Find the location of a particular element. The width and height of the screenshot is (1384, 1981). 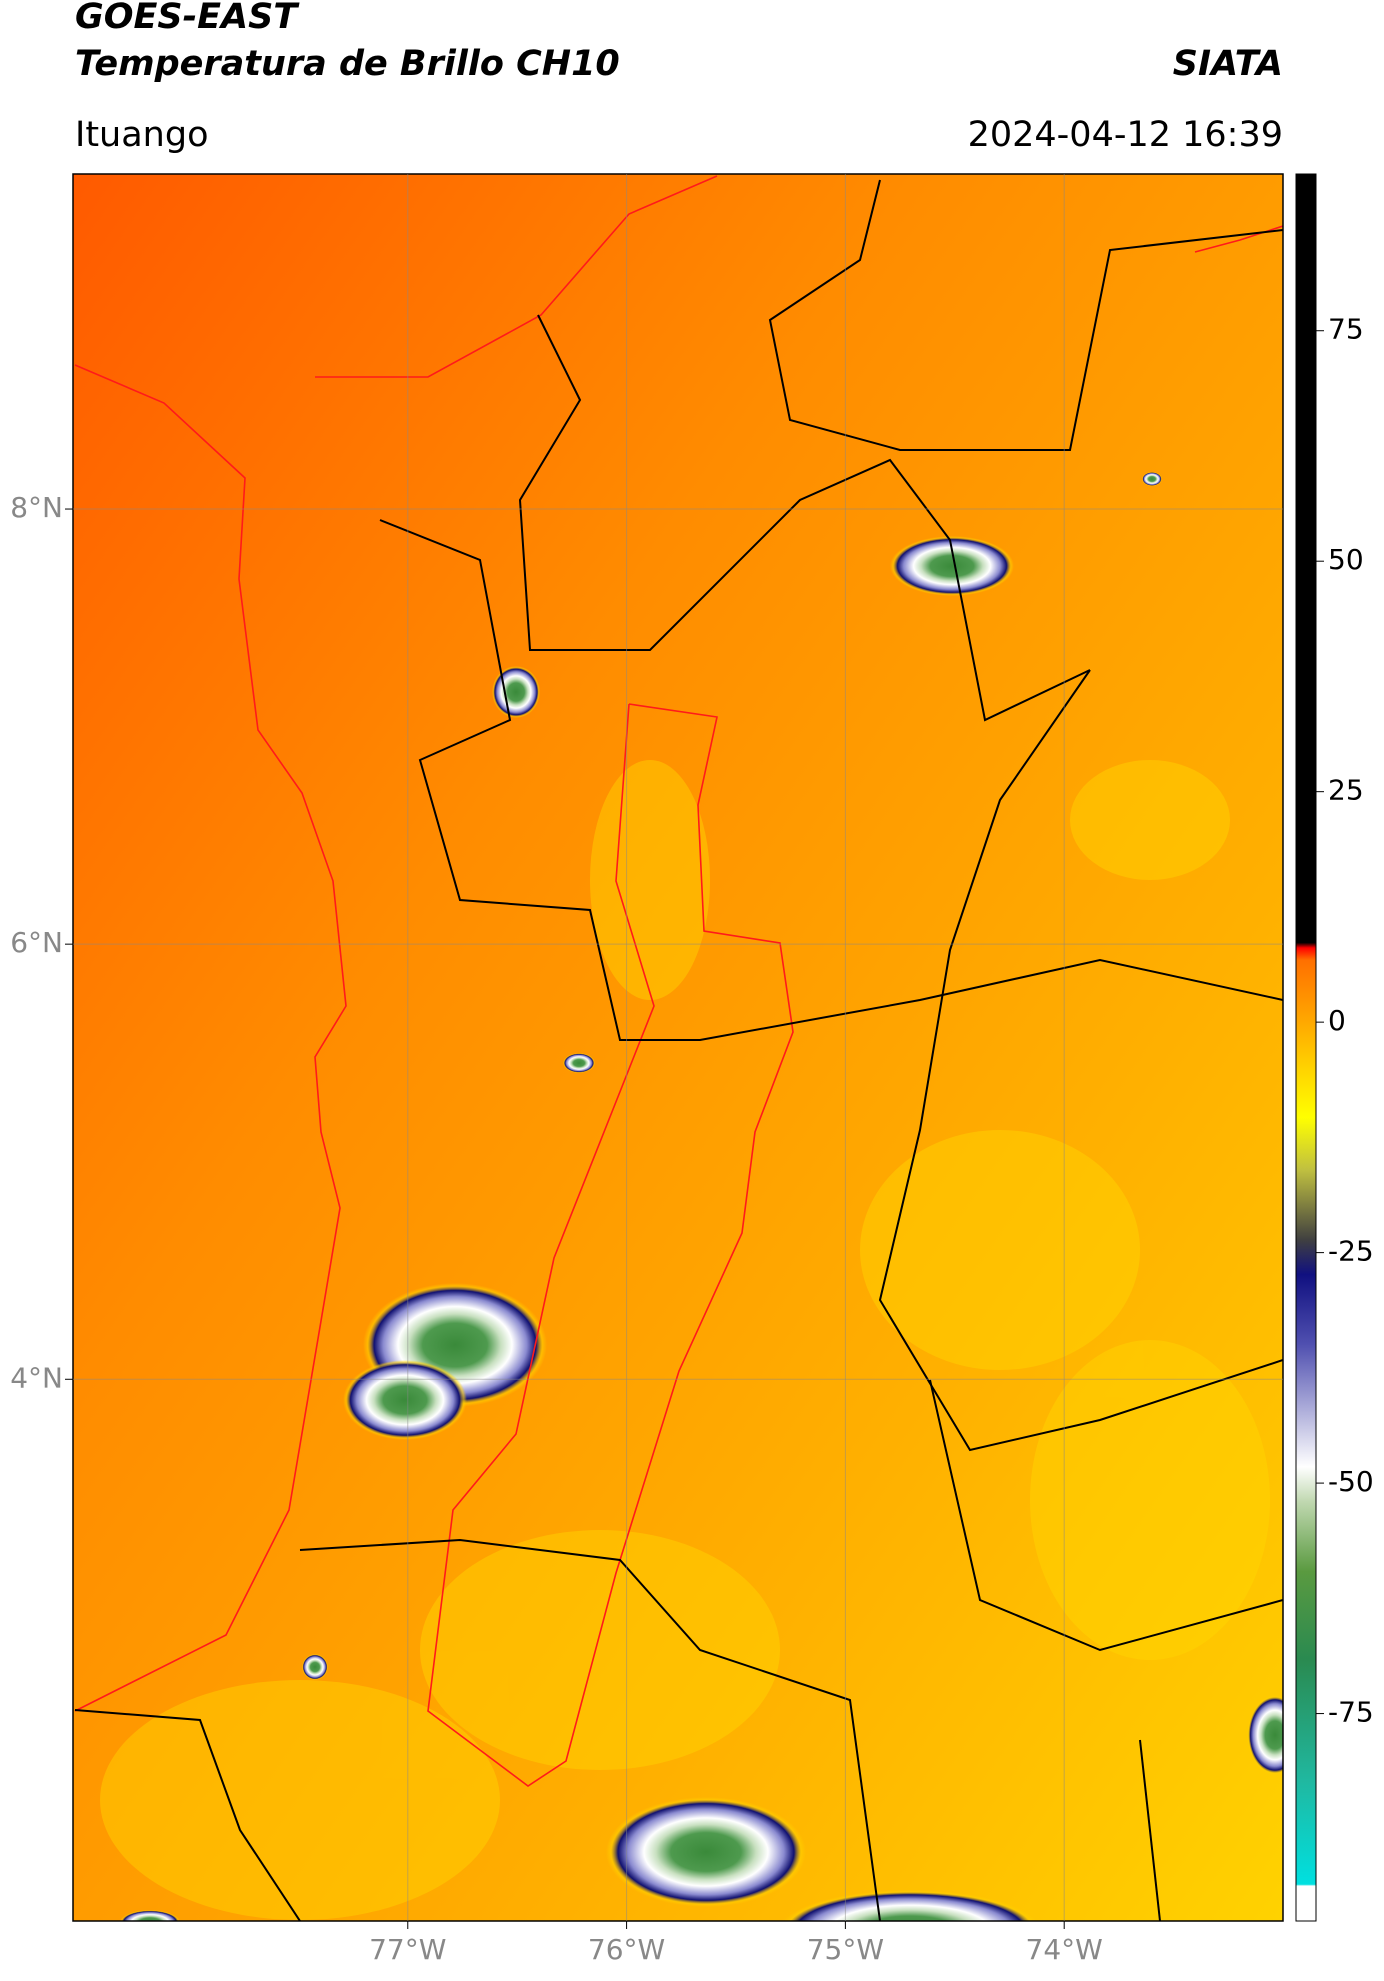

colorbar-tick-label: 75 is located at coordinates (1346, 329).